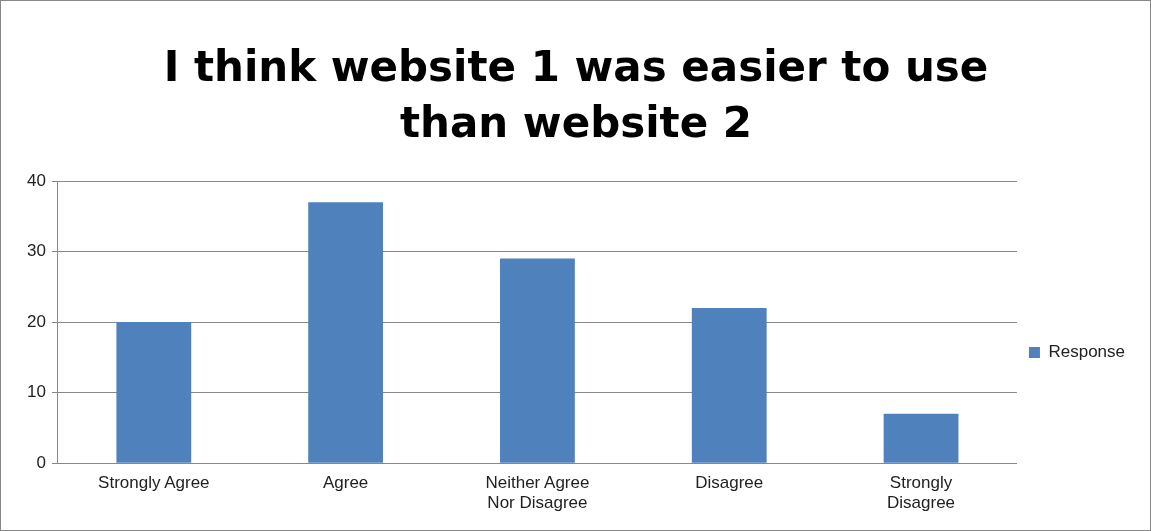 This screenshot has height=531, width=1151. I want to click on x-tick-label: Strongly Disagree, so click(921, 493).